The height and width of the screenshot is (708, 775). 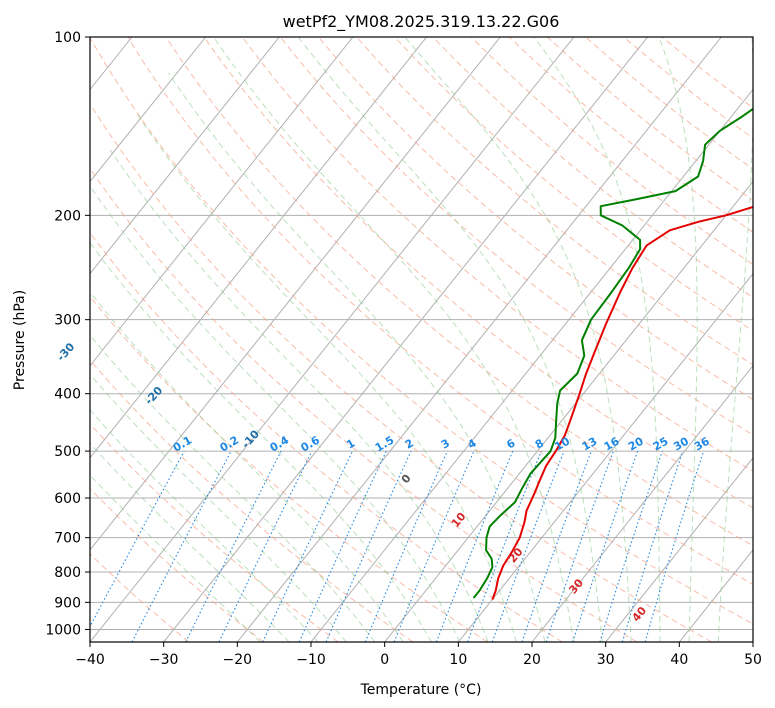 I want to click on y-tick-label: 900, so click(x=67, y=603).